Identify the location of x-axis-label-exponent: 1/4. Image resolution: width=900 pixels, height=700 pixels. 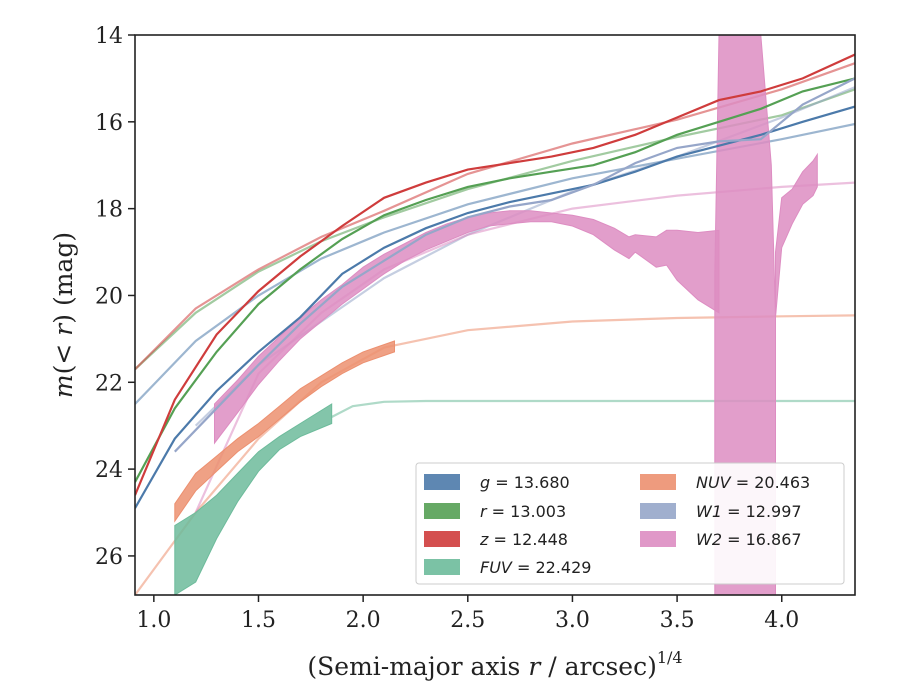
(670, 657).